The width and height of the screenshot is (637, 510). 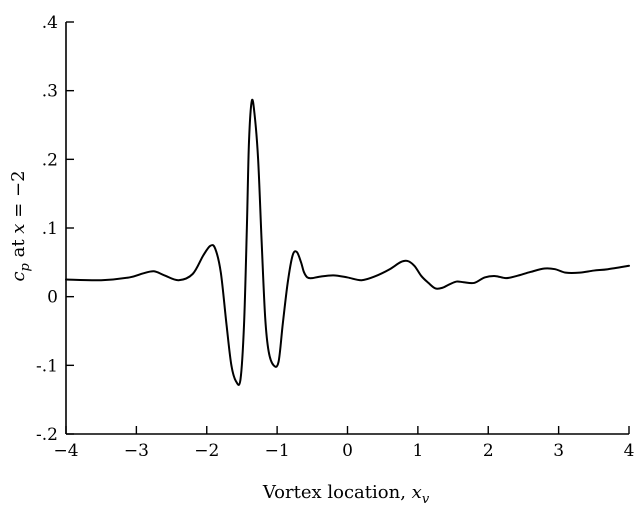 I want to click on y-tick-label: .3, so click(x=50, y=92).